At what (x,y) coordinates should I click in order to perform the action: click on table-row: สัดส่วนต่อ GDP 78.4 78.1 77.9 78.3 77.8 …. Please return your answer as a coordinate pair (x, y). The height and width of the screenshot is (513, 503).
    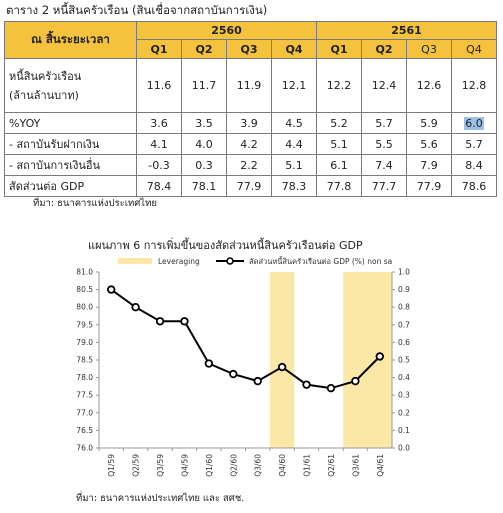
    Looking at the image, I should click on (250, 186).